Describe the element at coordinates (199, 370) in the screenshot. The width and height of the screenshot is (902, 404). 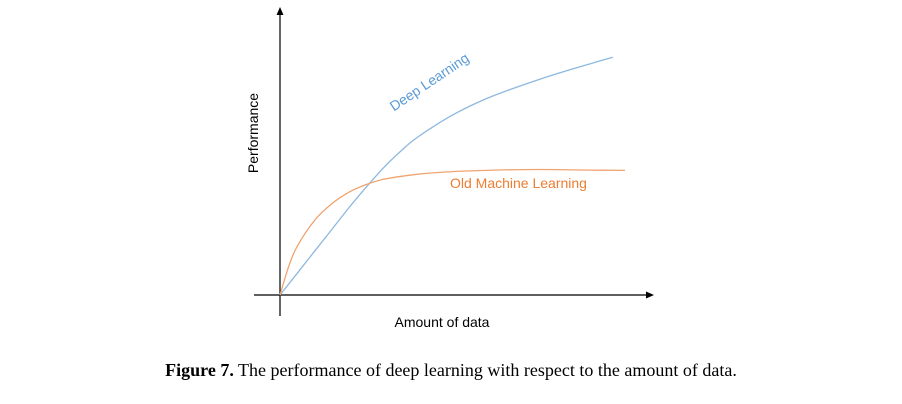
I see `caption-label: Figure 7.` at that location.